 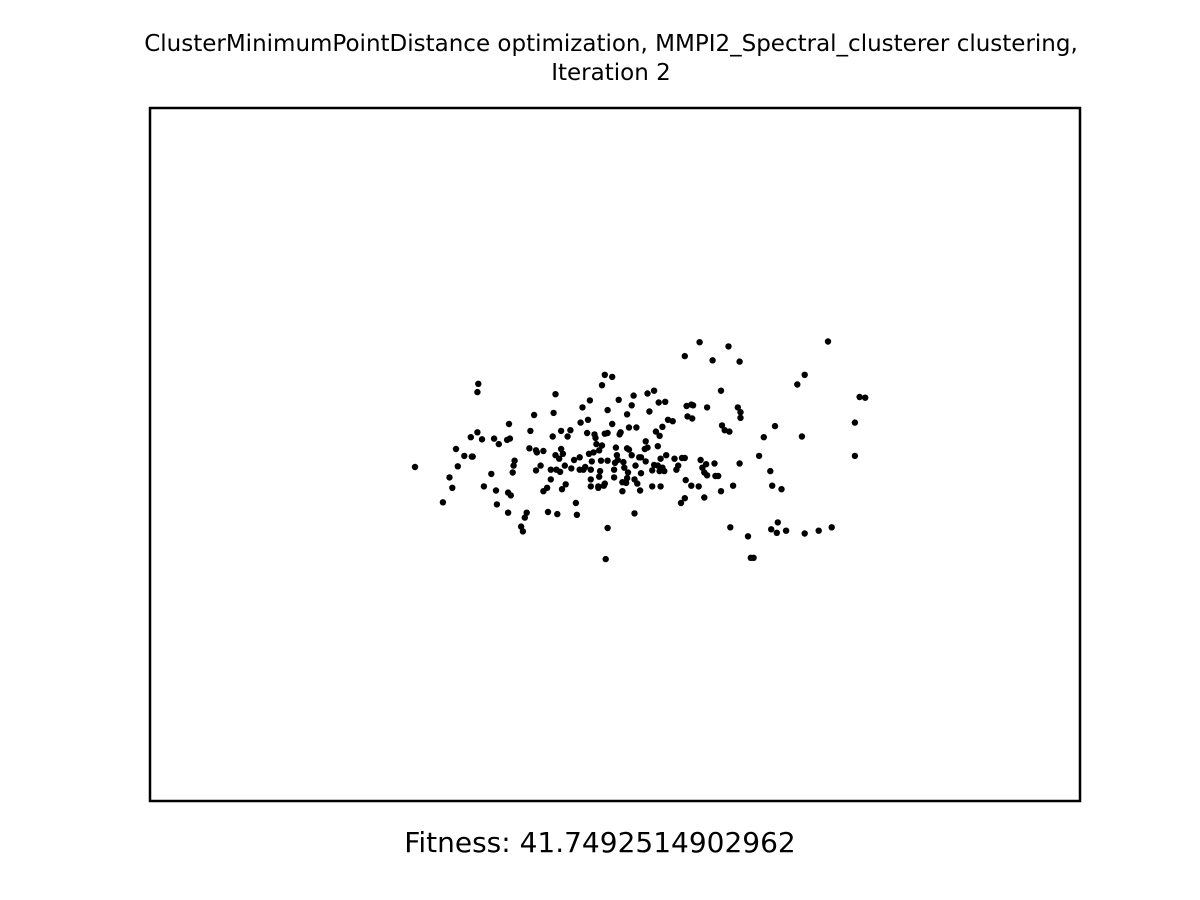 What do you see at coordinates (611, 73) in the screenshot?
I see `chart-title-line-2: Iteration 2` at bounding box center [611, 73].